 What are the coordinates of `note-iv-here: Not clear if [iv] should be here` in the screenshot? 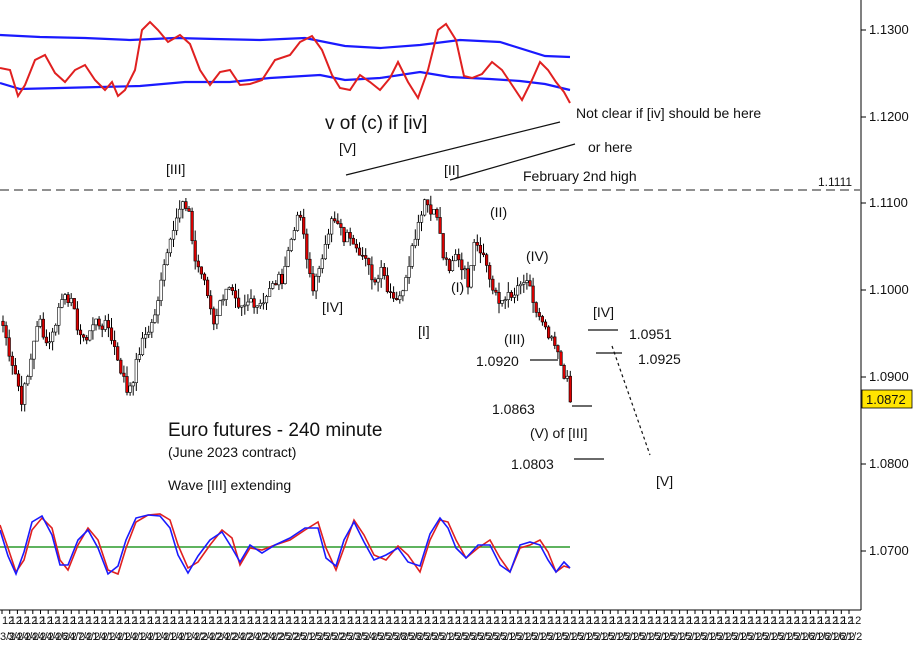 It's located at (668, 113).